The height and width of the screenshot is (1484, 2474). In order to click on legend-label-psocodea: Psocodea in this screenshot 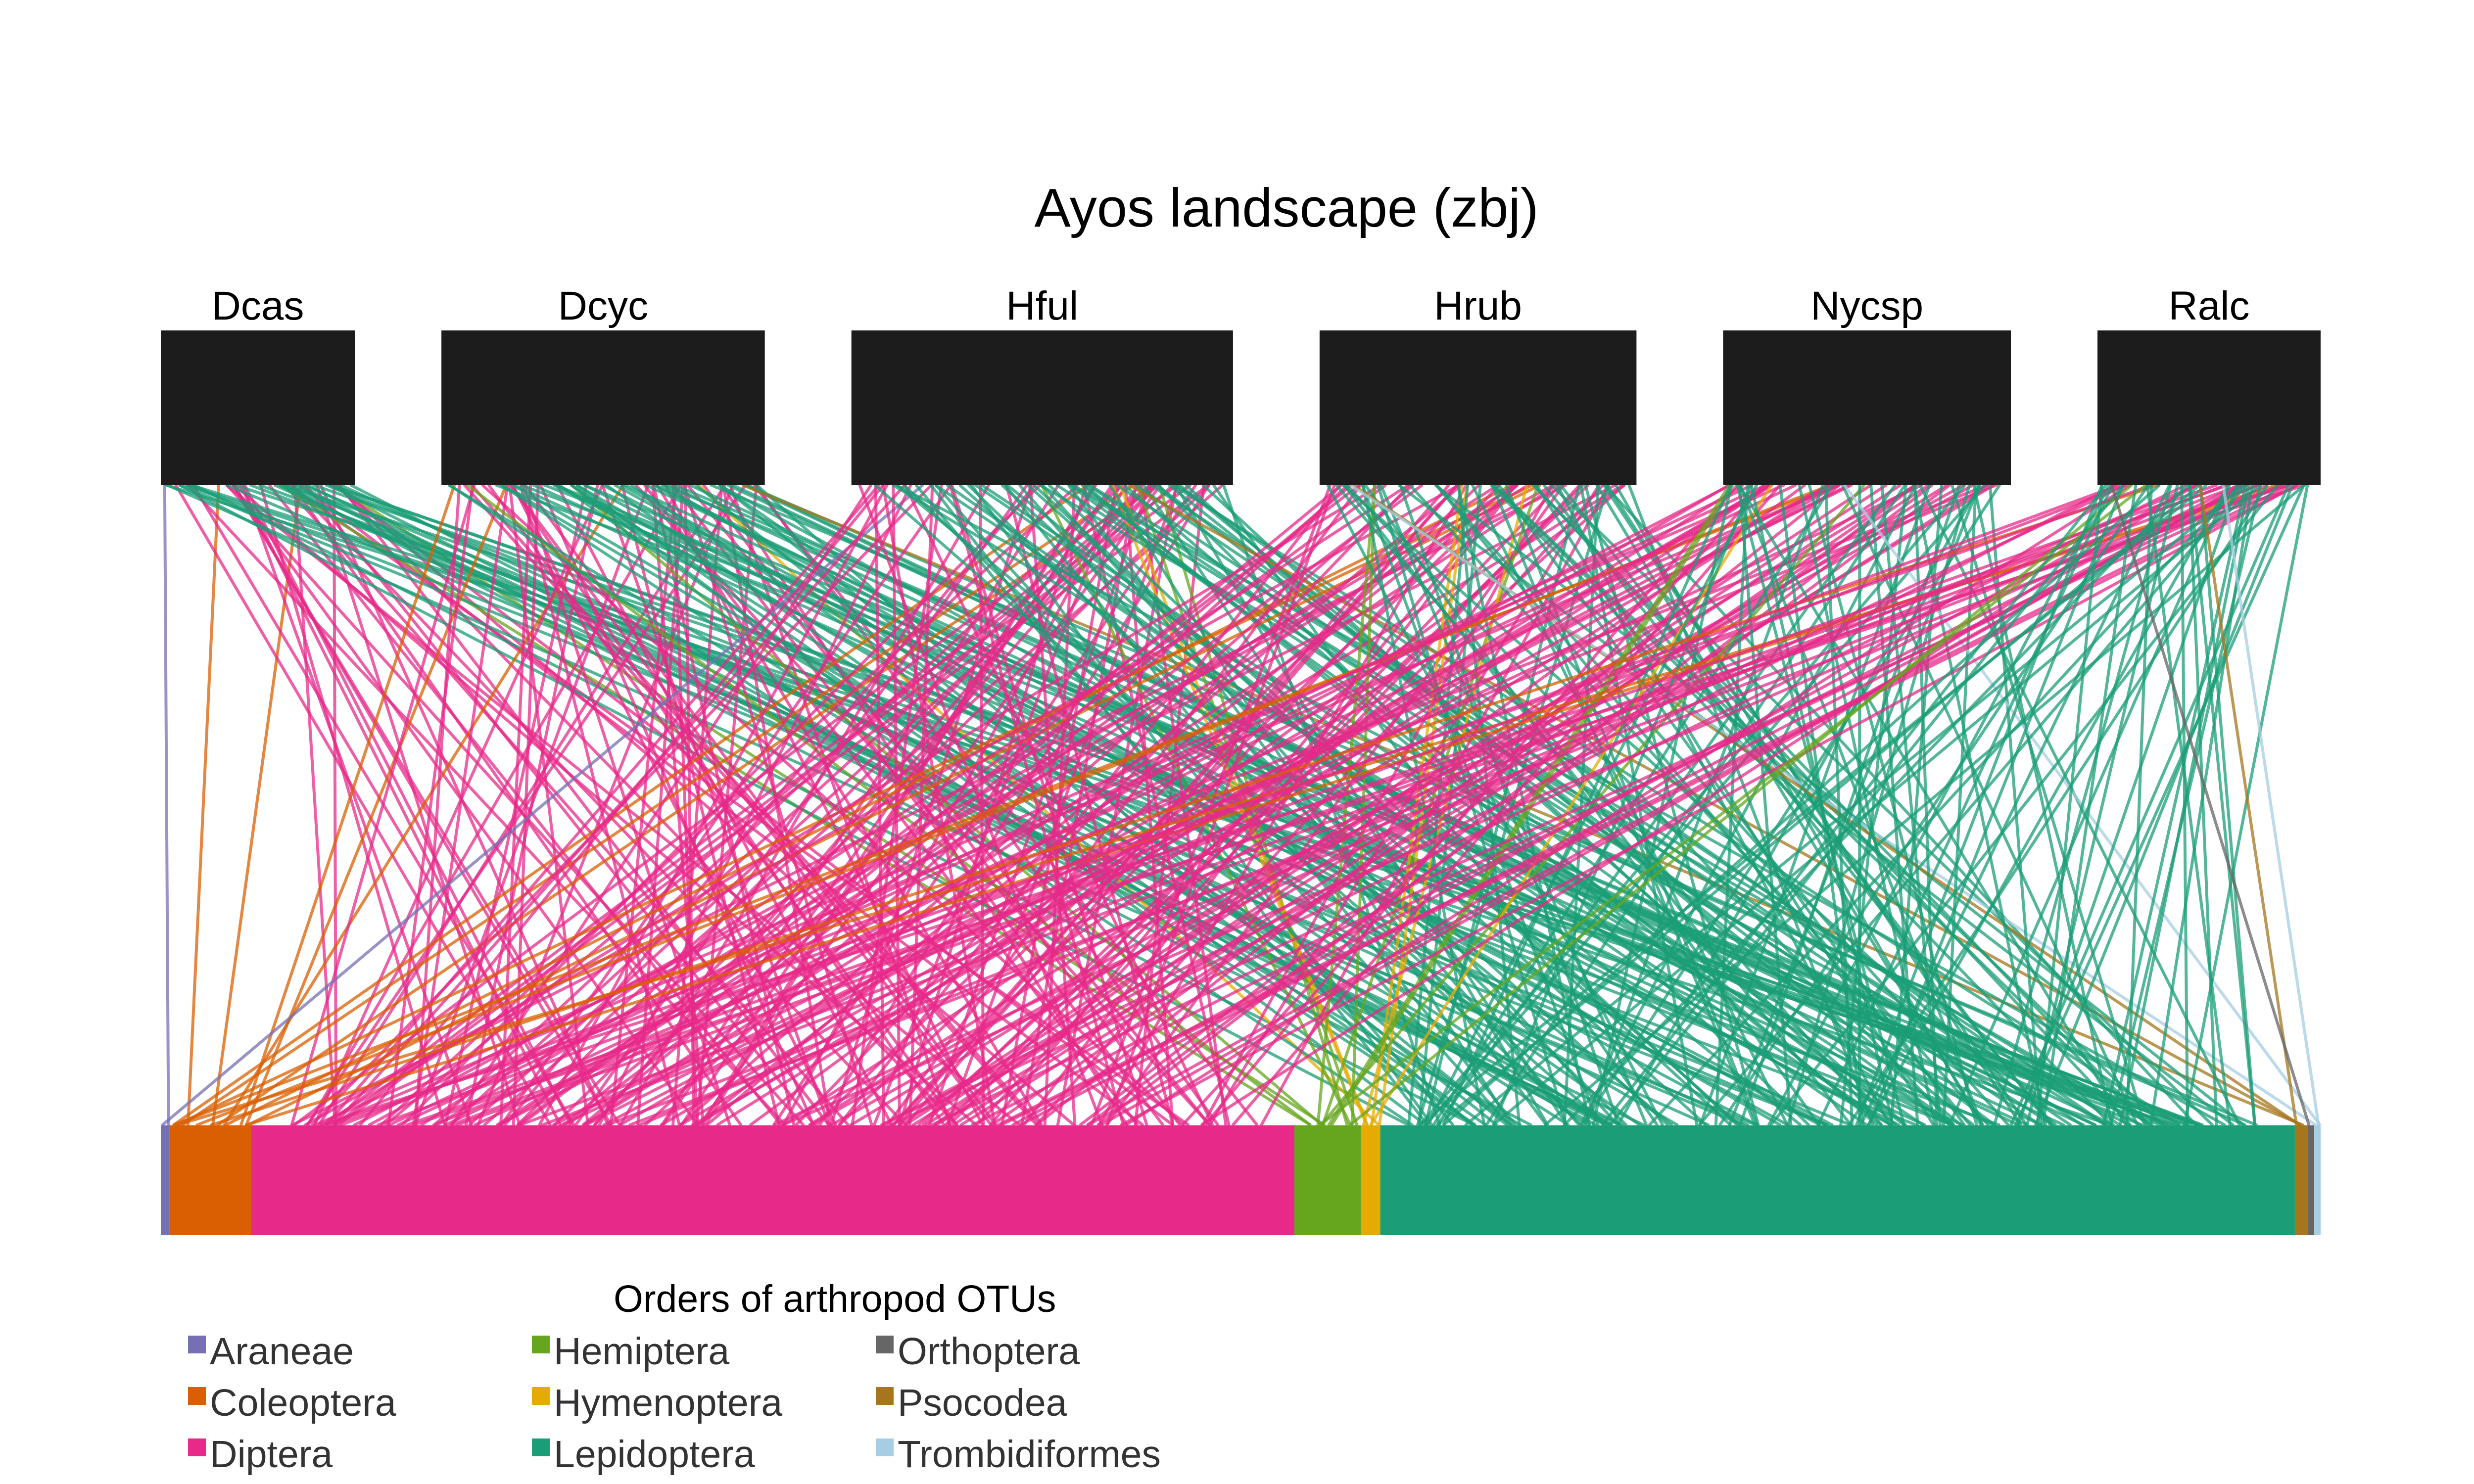, I will do `click(983, 1403)`.